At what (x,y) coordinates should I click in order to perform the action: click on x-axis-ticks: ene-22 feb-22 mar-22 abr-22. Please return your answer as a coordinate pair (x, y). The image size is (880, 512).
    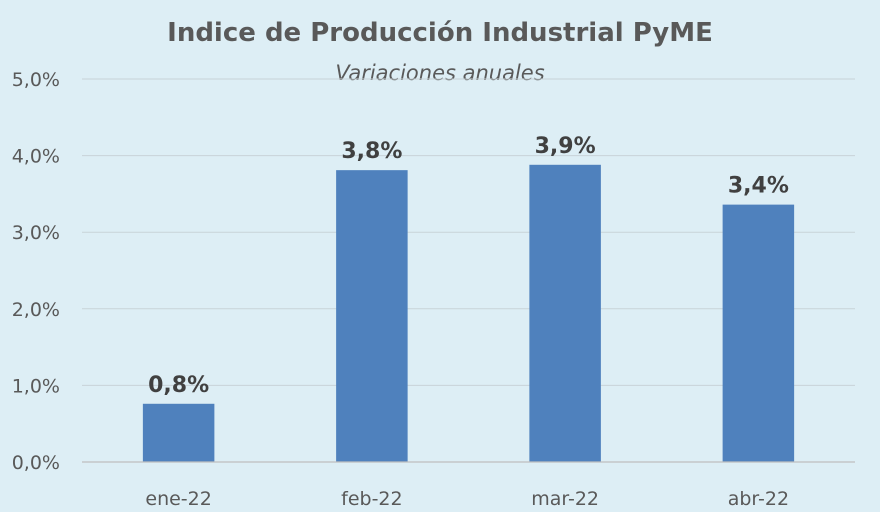
    Looking at the image, I should click on (467, 499).